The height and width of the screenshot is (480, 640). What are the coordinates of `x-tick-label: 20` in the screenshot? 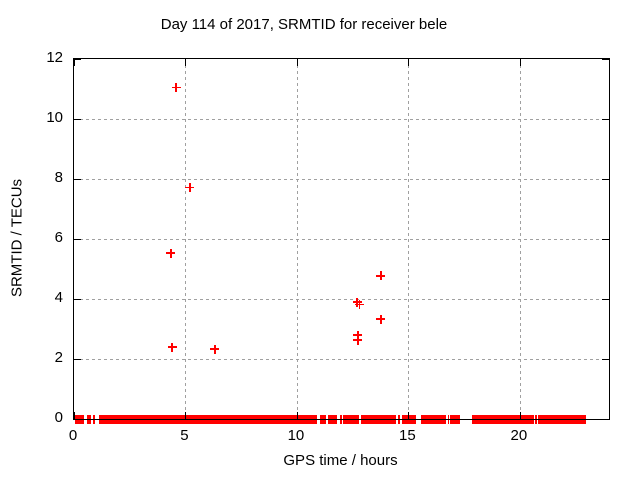 It's located at (519, 435).